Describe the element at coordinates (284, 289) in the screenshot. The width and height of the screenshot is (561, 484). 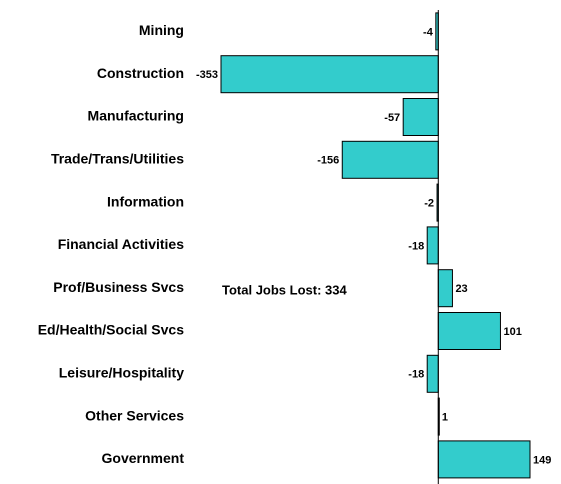
I see `annotation: Total Jobs Lost: 334` at that location.